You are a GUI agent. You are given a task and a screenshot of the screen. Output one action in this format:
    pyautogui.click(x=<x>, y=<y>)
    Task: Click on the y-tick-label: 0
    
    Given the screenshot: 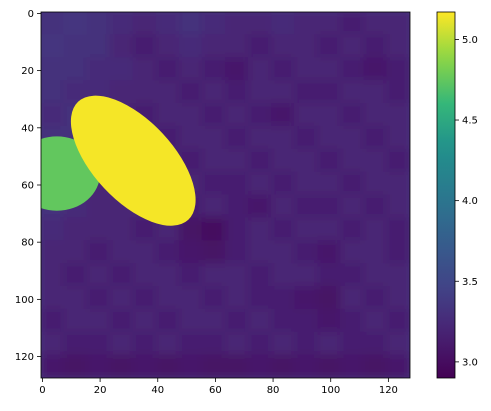 What is the action you would take?
    pyautogui.click(x=31, y=14)
    